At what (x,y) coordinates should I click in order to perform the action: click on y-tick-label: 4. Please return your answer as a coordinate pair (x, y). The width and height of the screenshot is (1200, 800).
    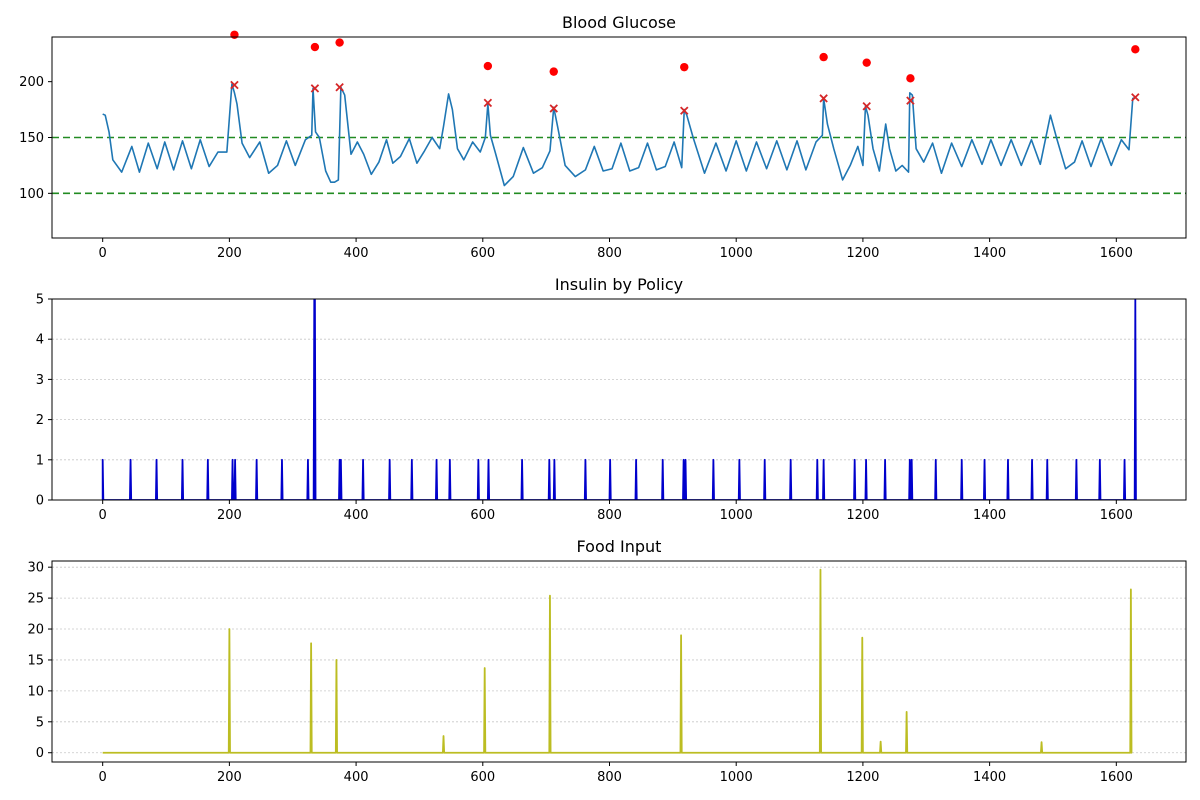
    Looking at the image, I should click on (40, 340).